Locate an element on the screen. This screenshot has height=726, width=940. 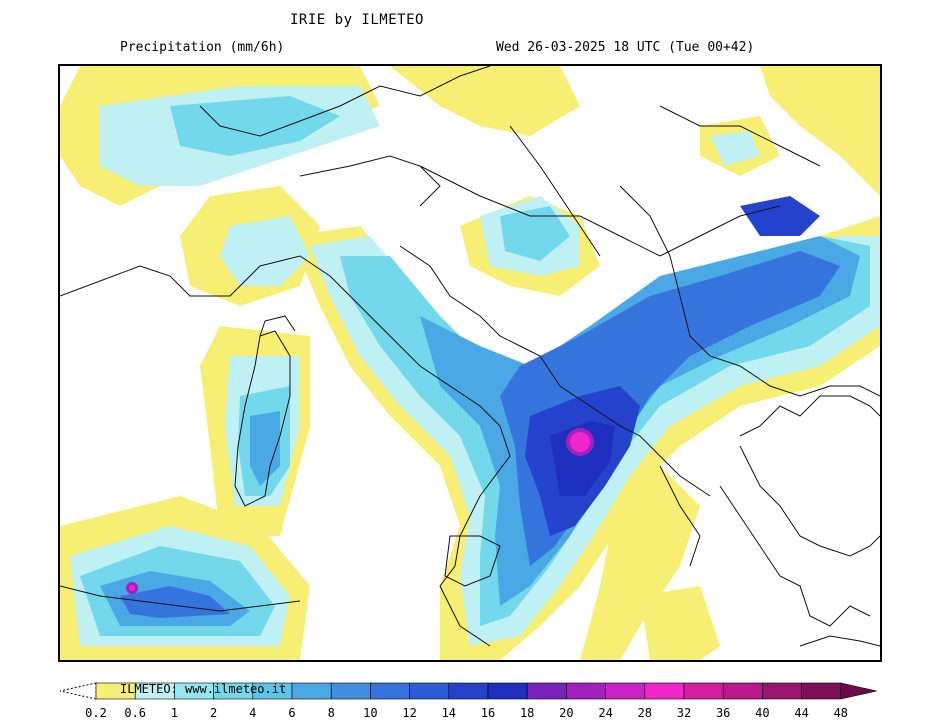
legend-tick-label: 4 is located at coordinates (253, 713).